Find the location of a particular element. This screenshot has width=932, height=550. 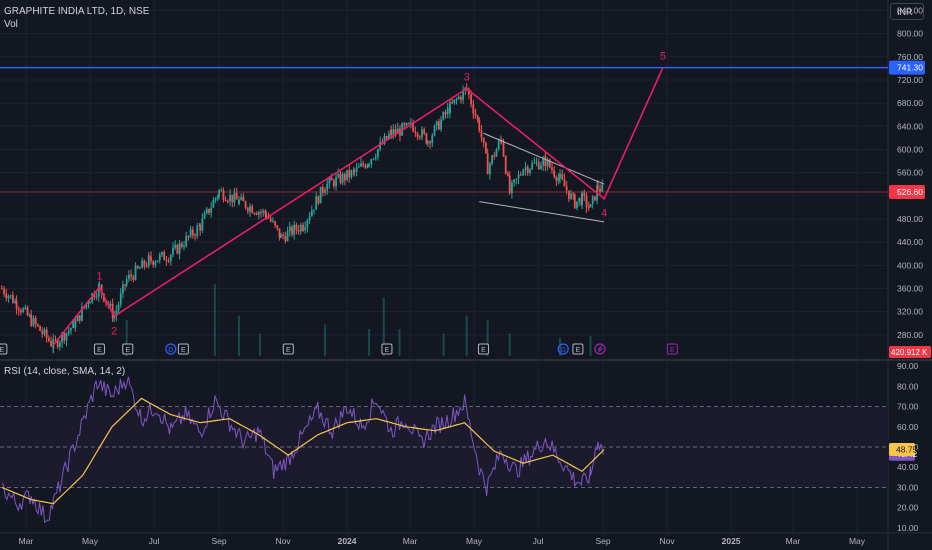

price-tick-label: 840.00 is located at coordinates (910, 10).